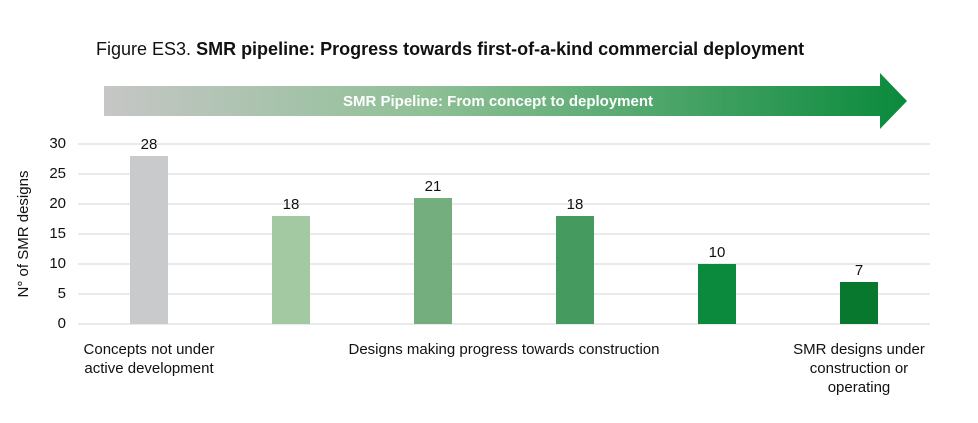  What do you see at coordinates (57, 203) in the screenshot?
I see `y-tick-label: 20` at bounding box center [57, 203].